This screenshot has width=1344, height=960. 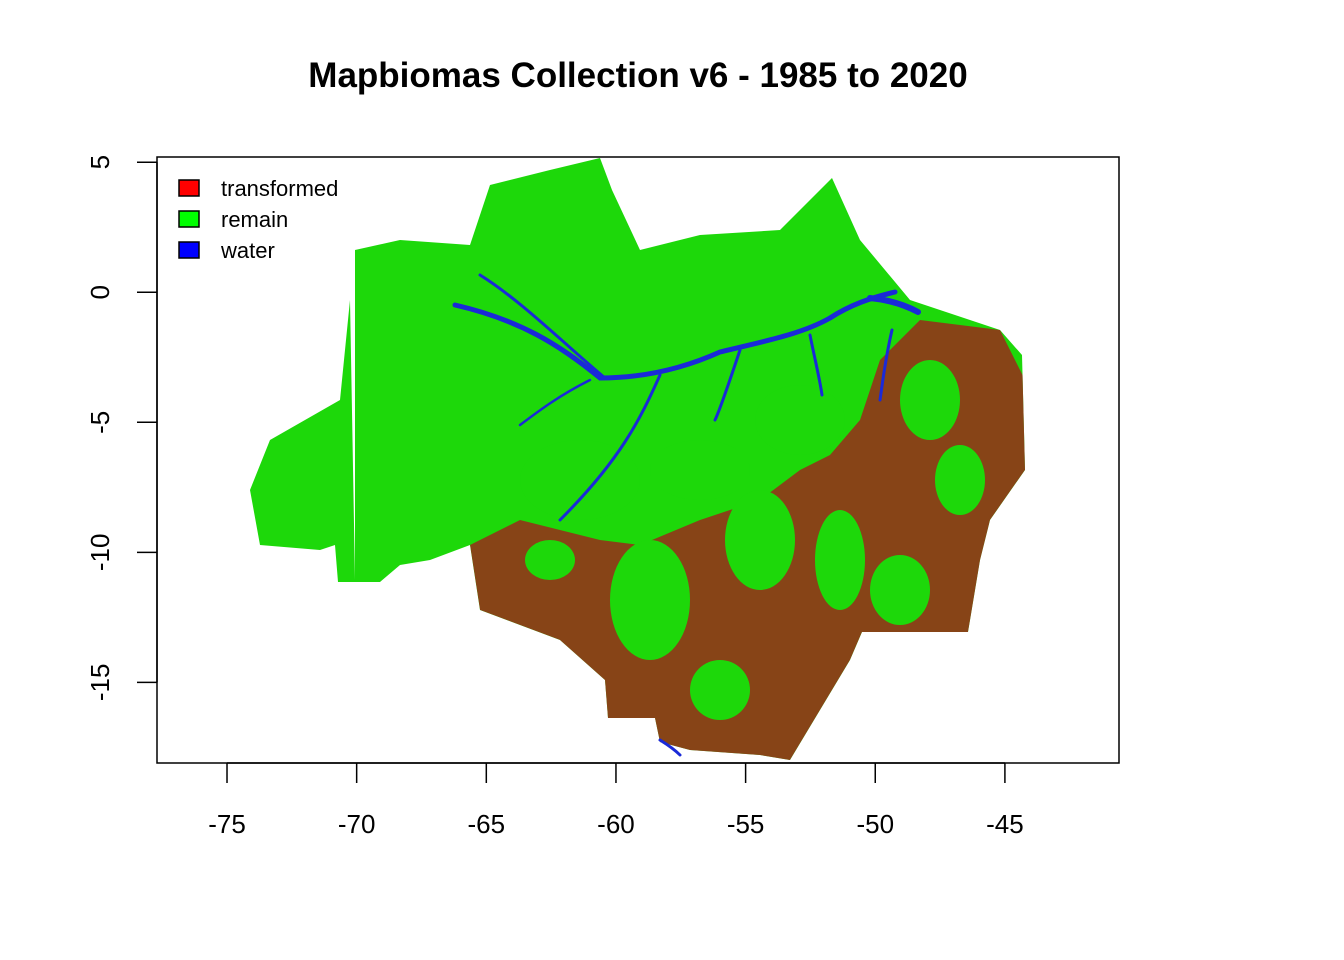 What do you see at coordinates (894, 305) in the screenshot?
I see `river-mouth` at bounding box center [894, 305].